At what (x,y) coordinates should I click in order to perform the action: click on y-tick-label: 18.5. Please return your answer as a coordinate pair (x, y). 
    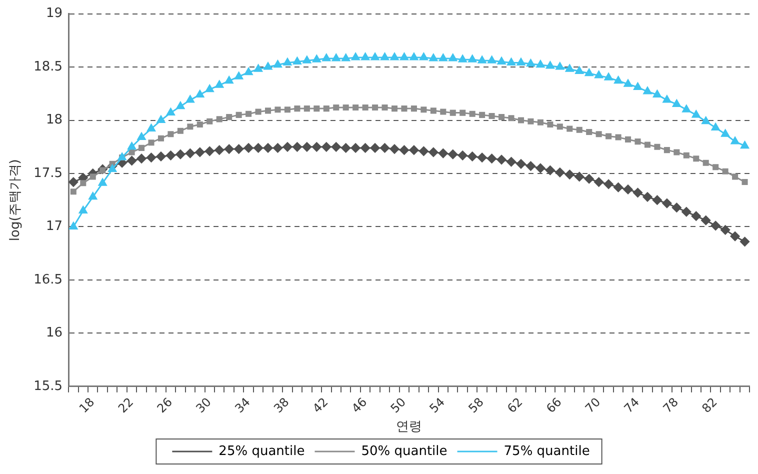
    Looking at the image, I should click on (48, 66).